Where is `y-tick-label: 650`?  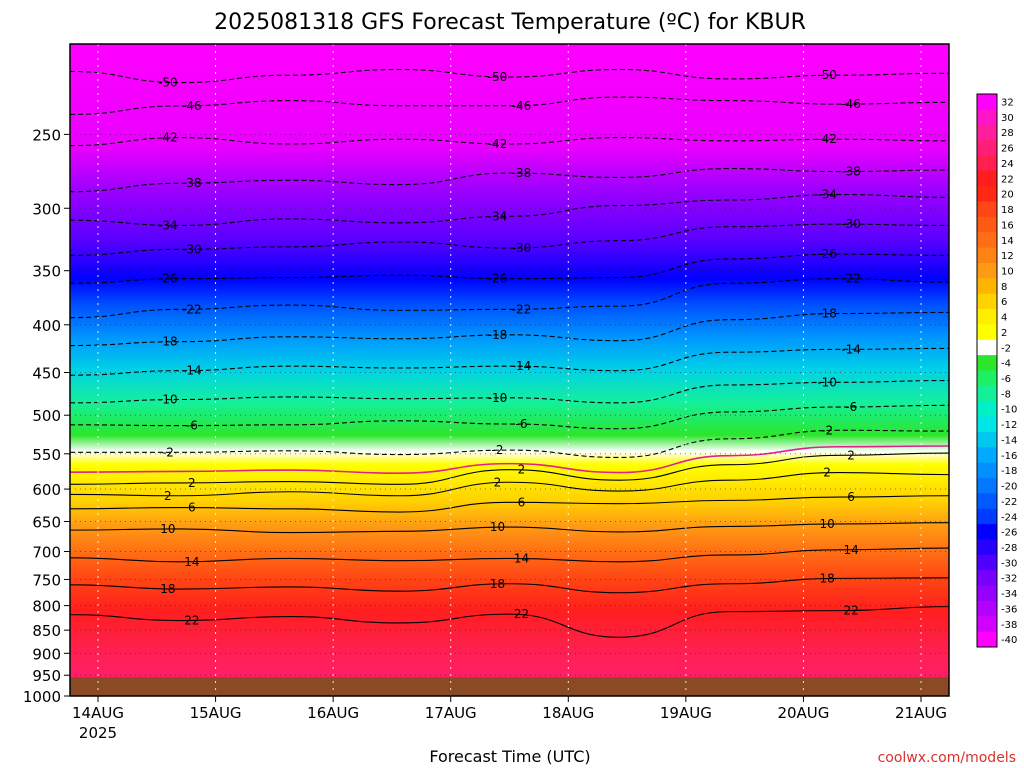
y-tick-label: 650 is located at coordinates (46, 522).